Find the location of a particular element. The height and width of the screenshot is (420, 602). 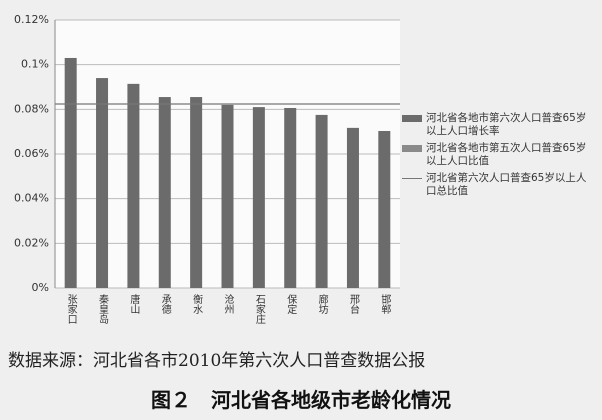

y-tick-label: 0.02% is located at coordinates (31, 242).